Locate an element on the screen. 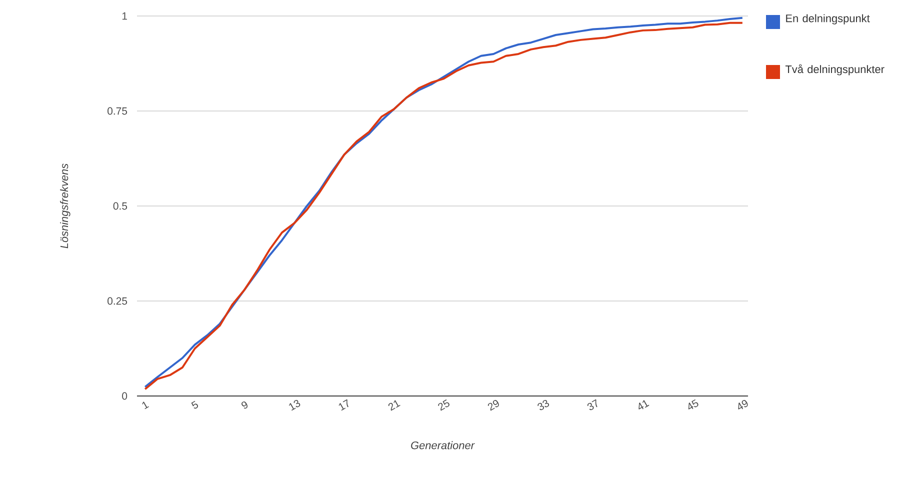 Image resolution: width=917 pixels, height=483 pixels. x-tick-label: 29 is located at coordinates (493, 405).